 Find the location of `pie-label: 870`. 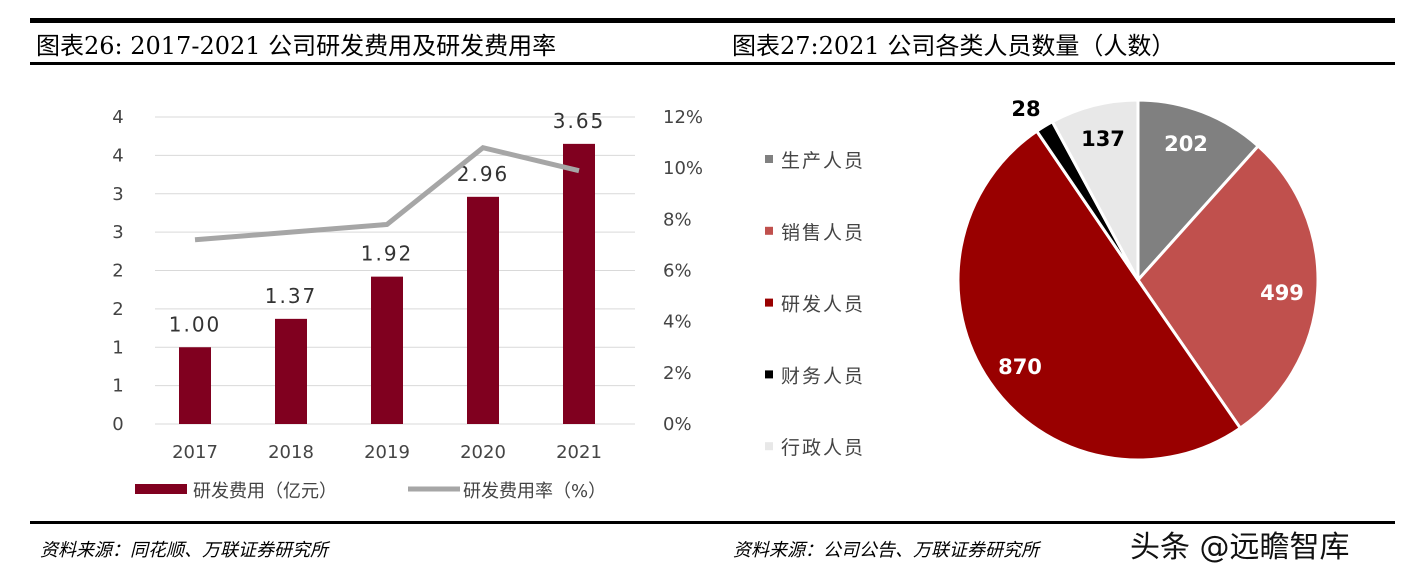

pie-label: 870 is located at coordinates (1020, 367).